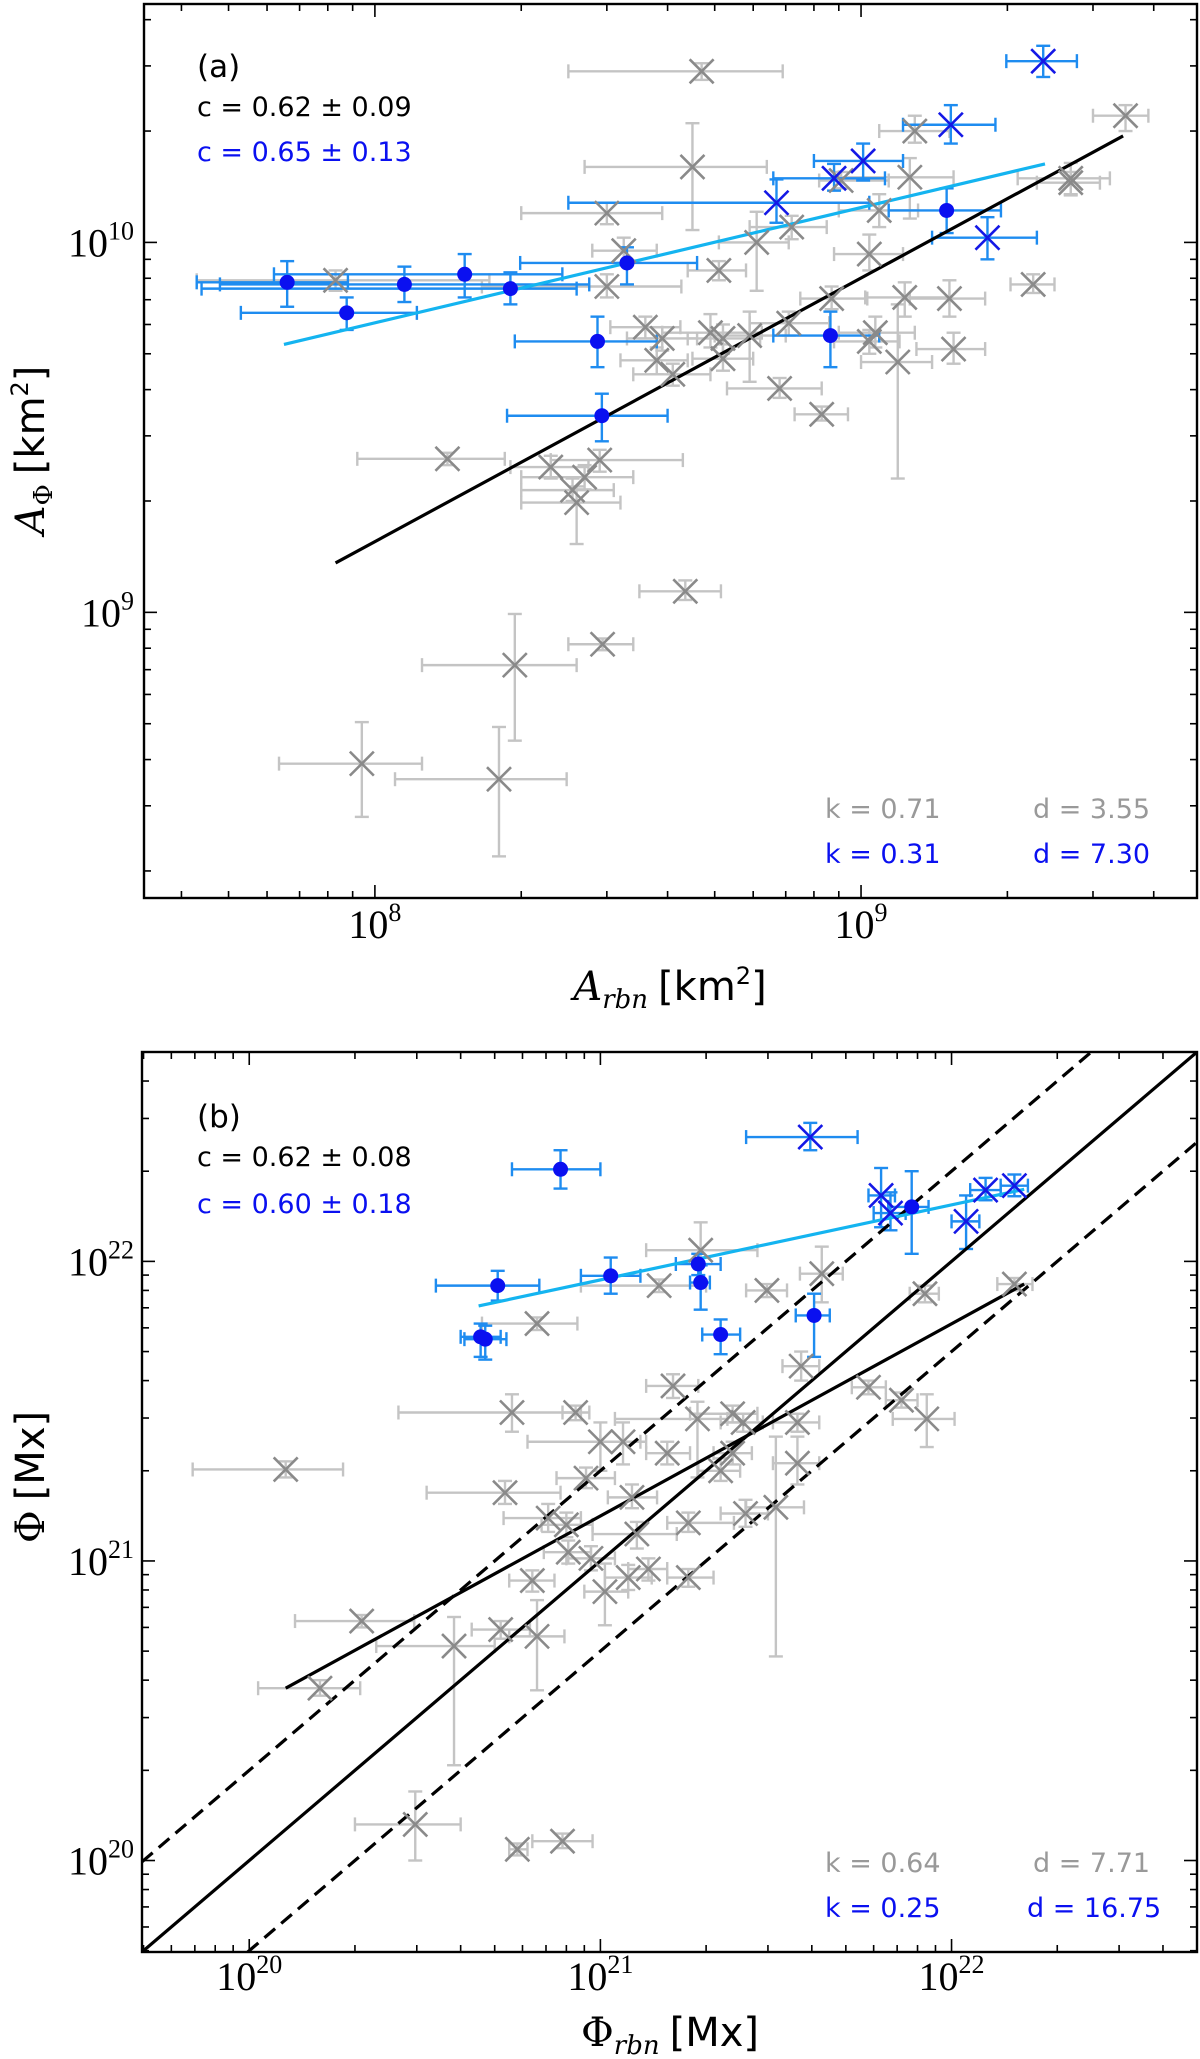 The width and height of the screenshot is (1200, 2059). What do you see at coordinates (703, 349) in the screenshot?
I see `fit-lines` at bounding box center [703, 349].